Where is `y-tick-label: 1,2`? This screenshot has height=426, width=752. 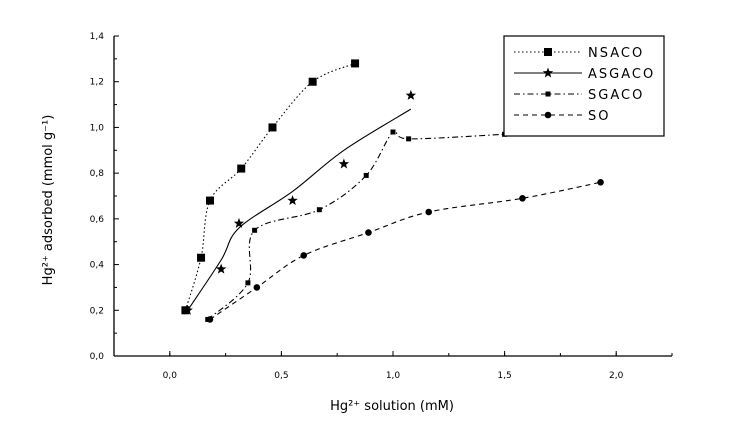
y-tick-label: 1,2 is located at coordinates (97, 83).